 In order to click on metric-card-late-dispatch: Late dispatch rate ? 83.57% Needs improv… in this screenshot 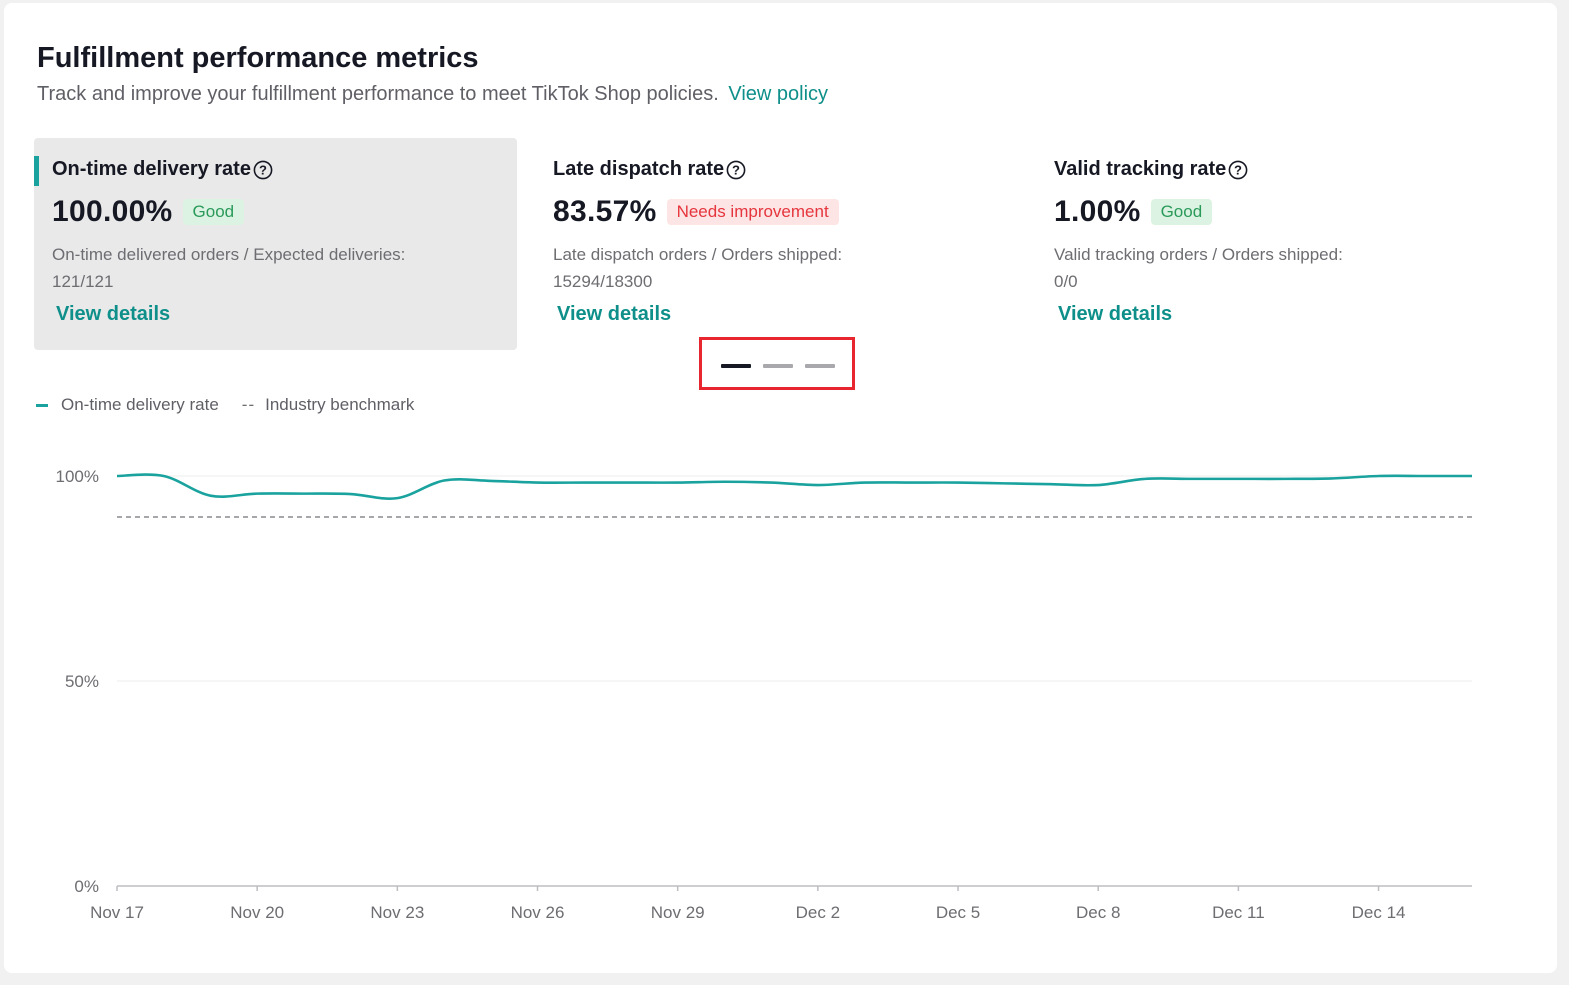, I will do `click(776, 244)`.